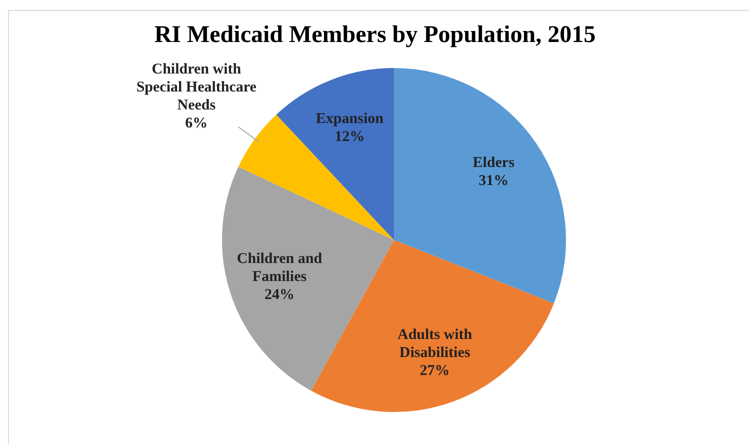 This screenshot has height=445, width=750. I want to click on slice-label: Elders, so click(493, 163).